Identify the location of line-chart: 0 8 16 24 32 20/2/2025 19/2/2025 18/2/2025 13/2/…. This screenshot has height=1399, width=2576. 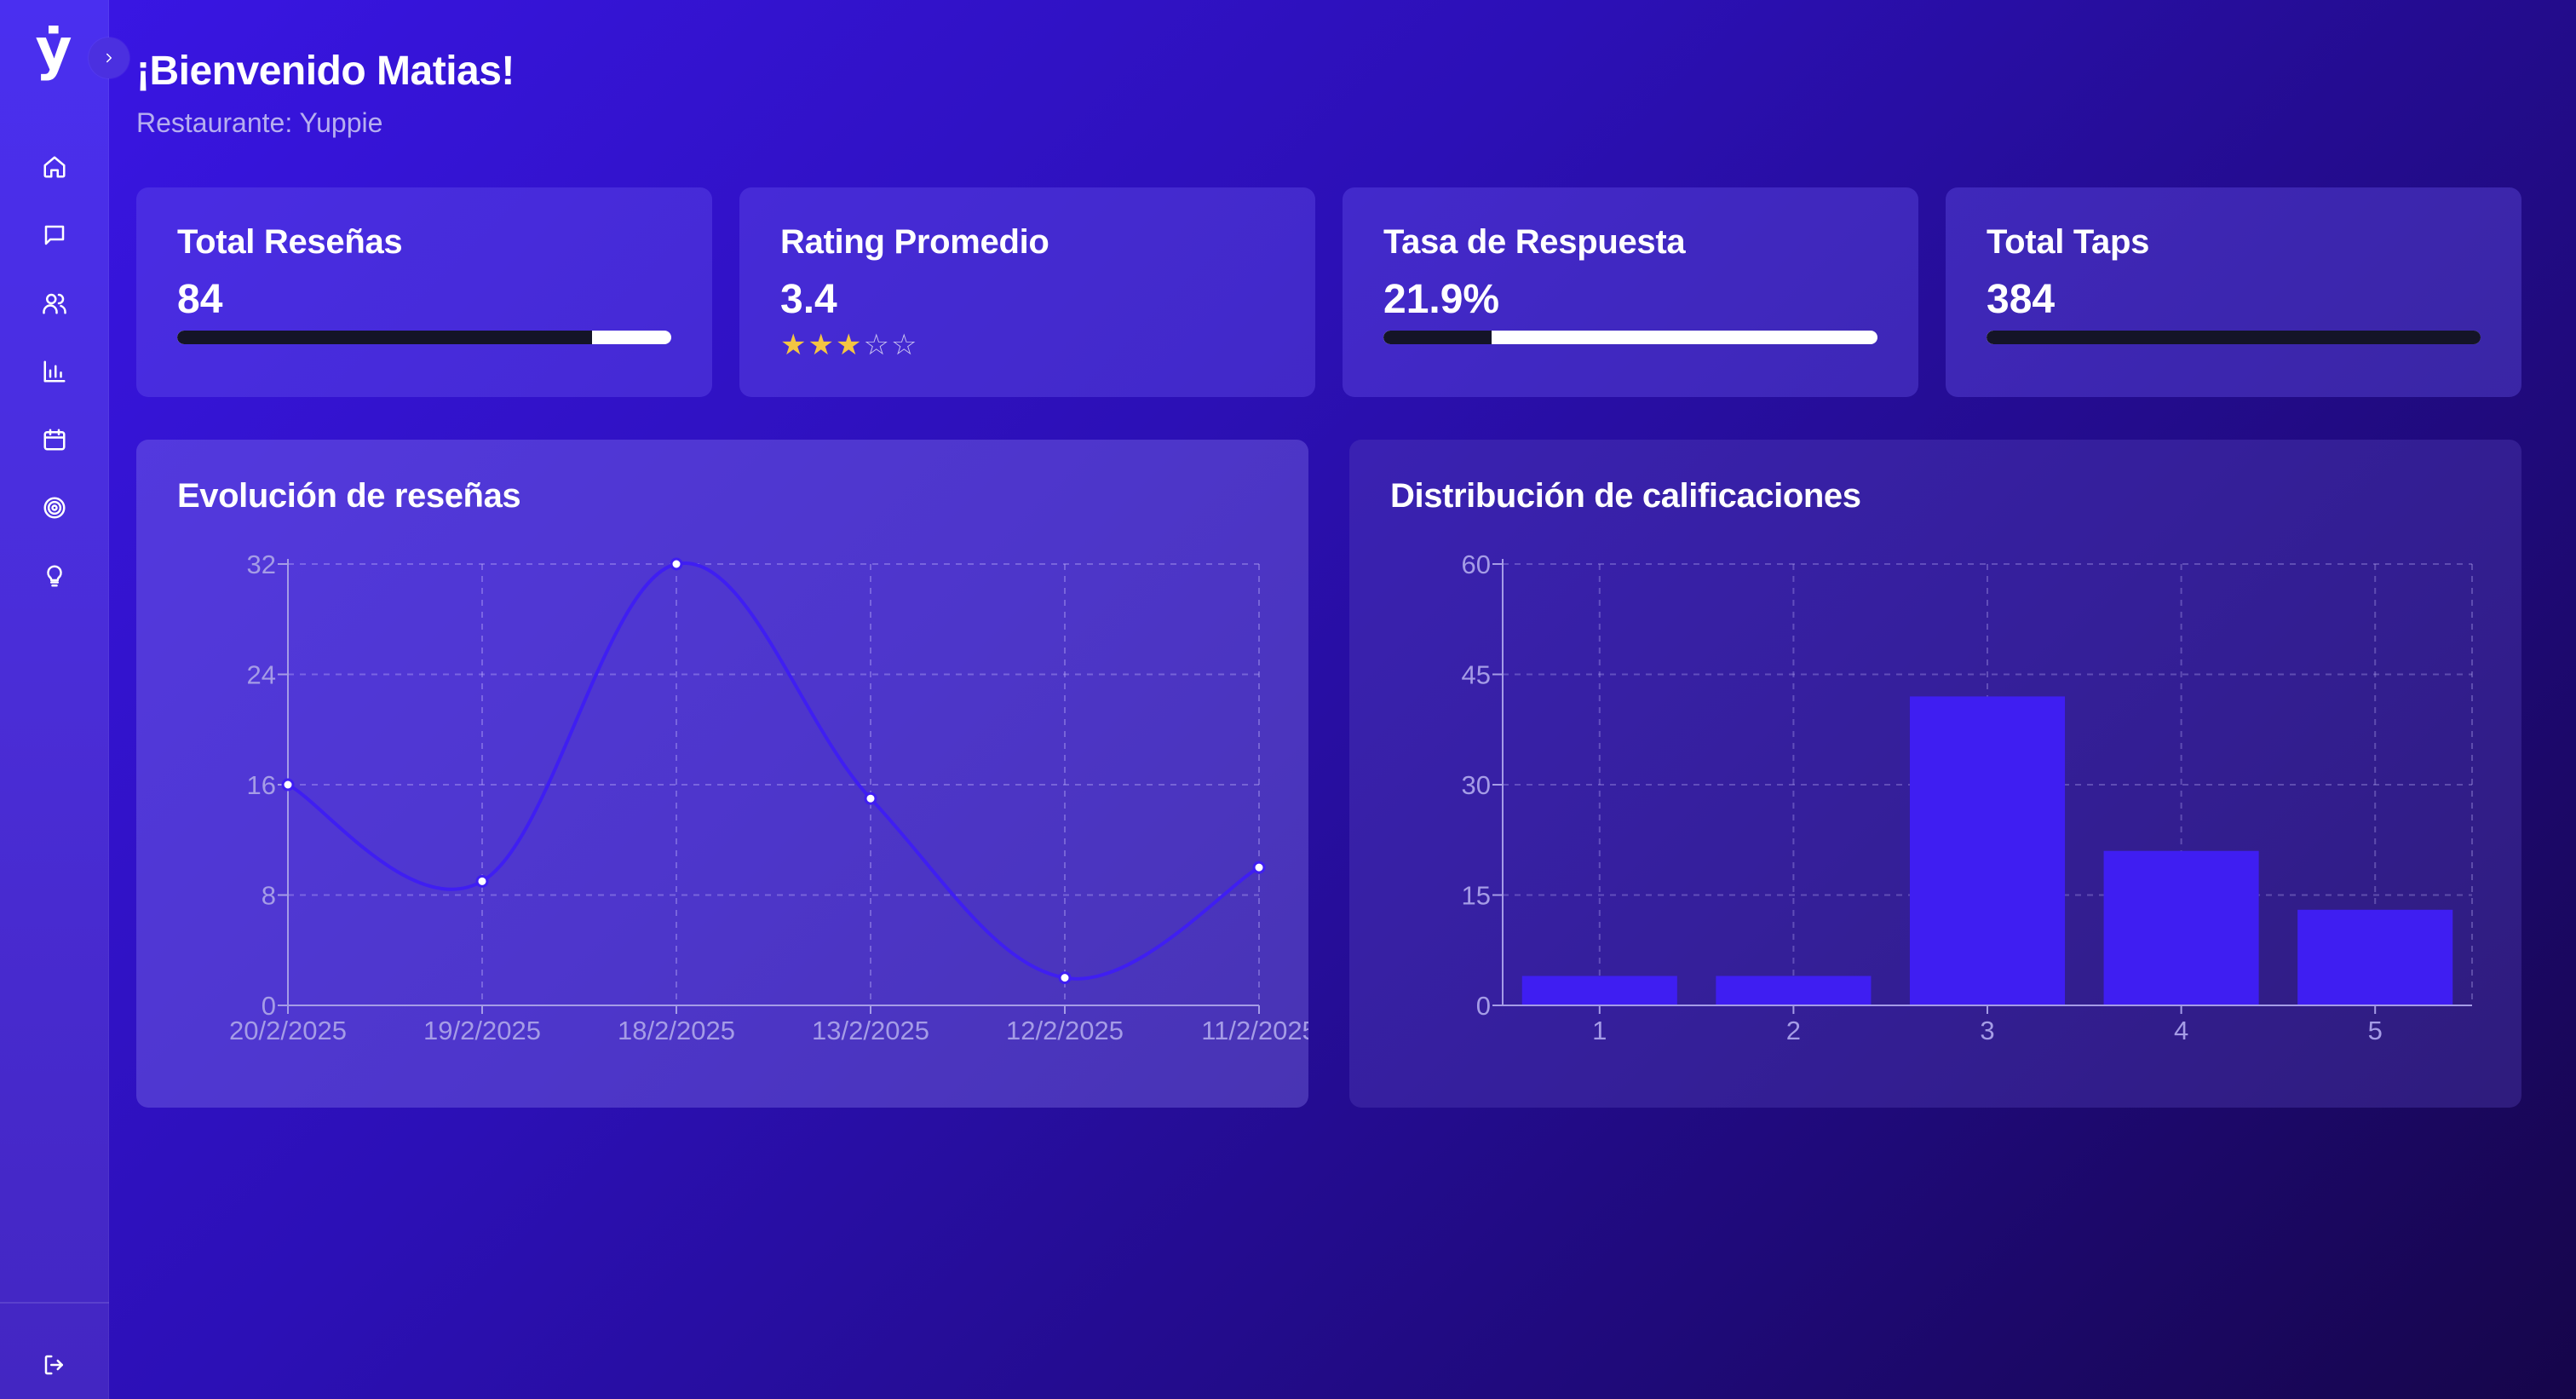
(769, 797).